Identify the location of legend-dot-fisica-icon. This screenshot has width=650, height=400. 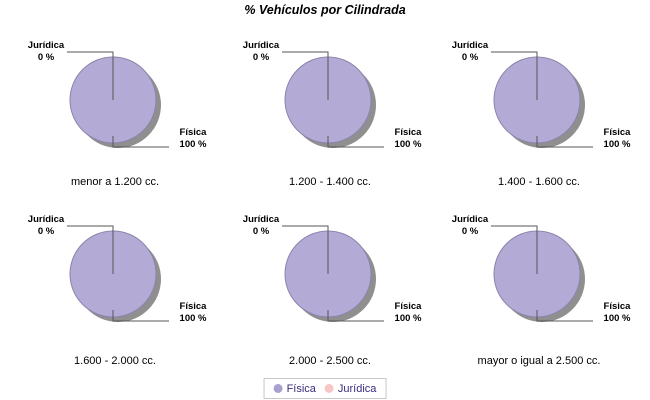
(278, 388).